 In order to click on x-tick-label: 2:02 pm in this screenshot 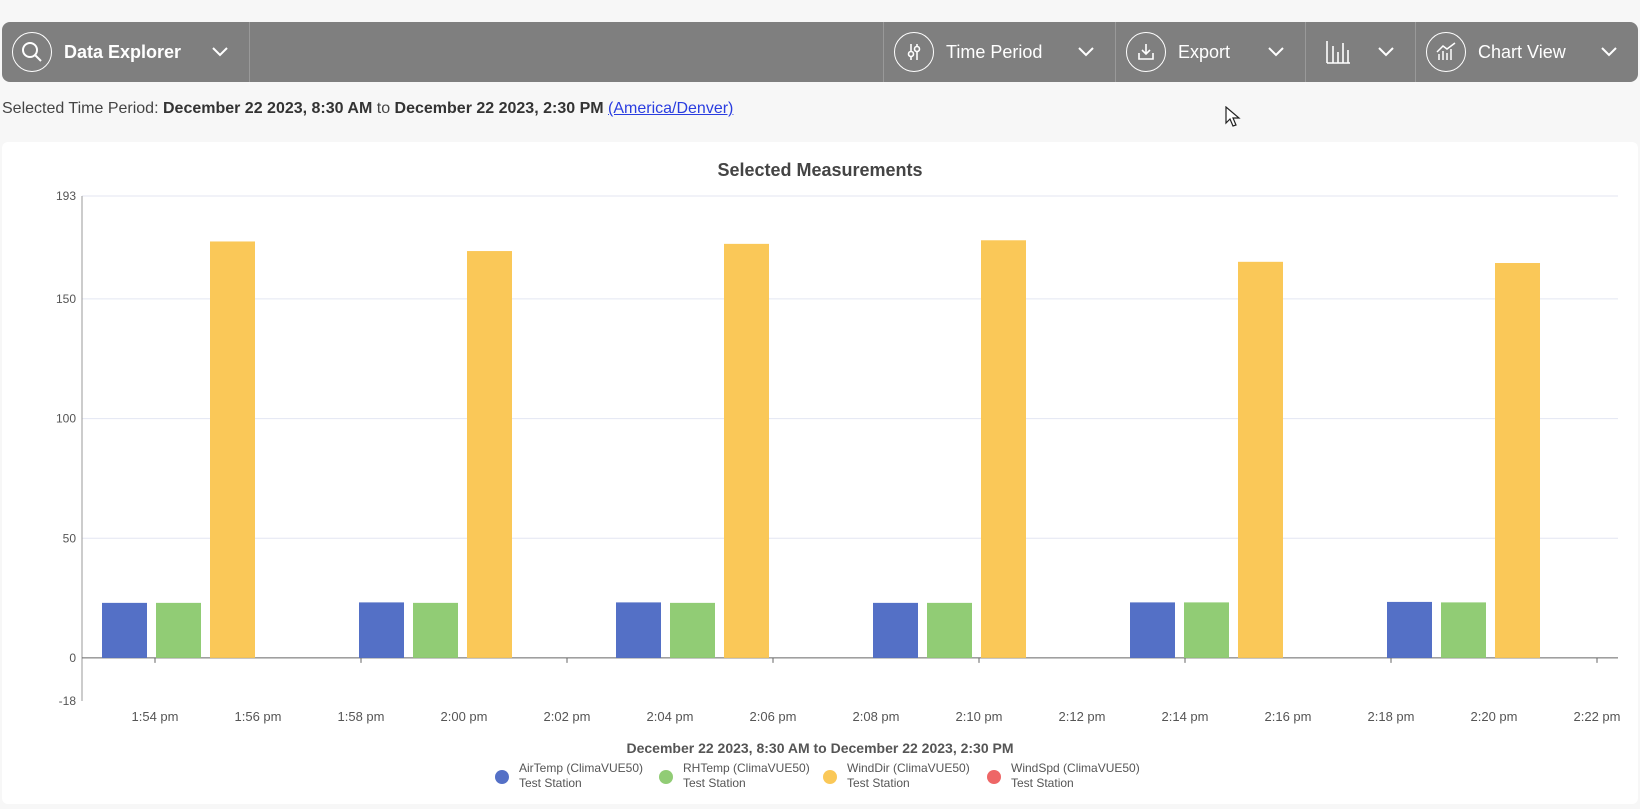, I will do `click(567, 716)`.